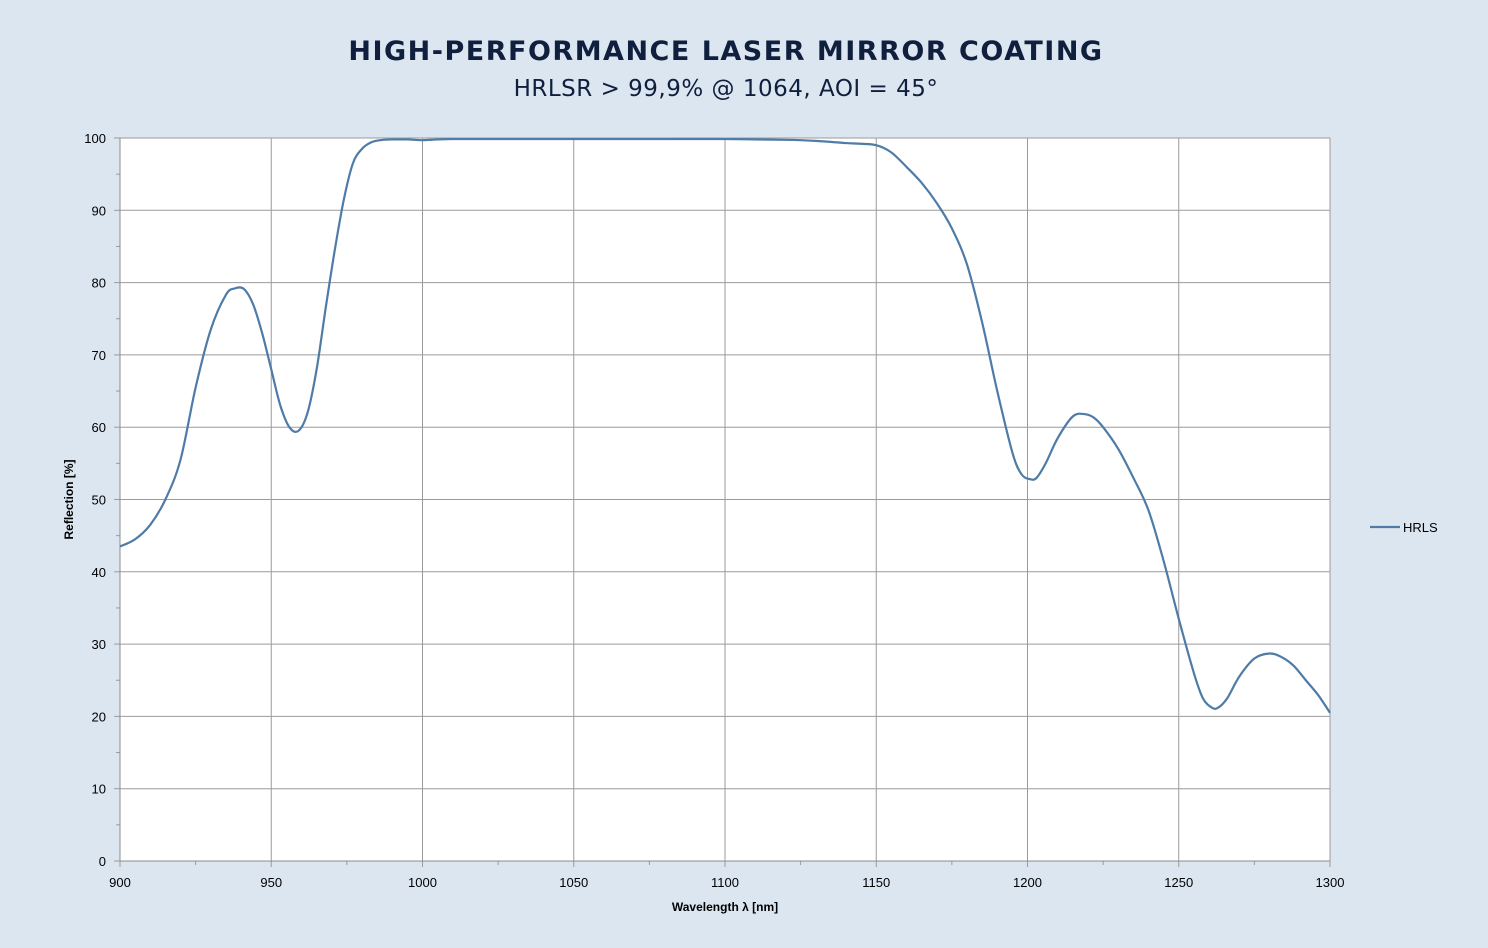  What do you see at coordinates (271, 882) in the screenshot?
I see `x-tick-label: 950` at bounding box center [271, 882].